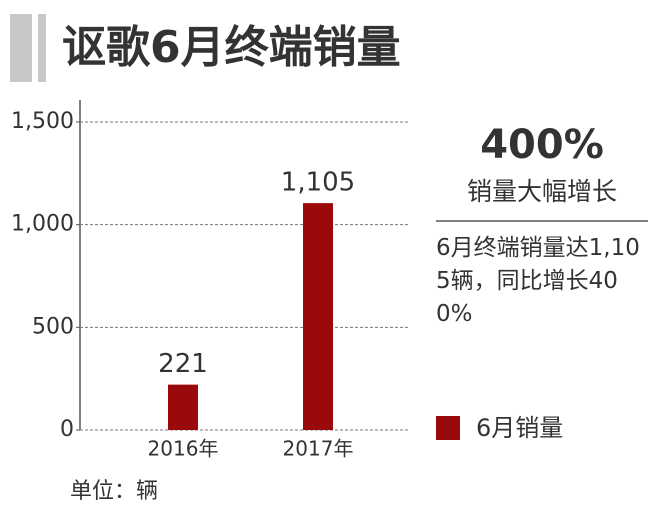 The height and width of the screenshot is (523, 660). I want to click on subtitle: 销量大幅增长, so click(541, 191).